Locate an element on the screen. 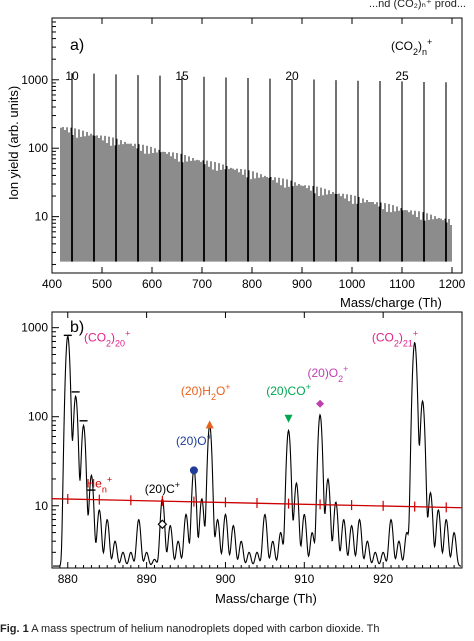 The height and width of the screenshot is (641, 474). triangle-down-marker is located at coordinates (288, 418).